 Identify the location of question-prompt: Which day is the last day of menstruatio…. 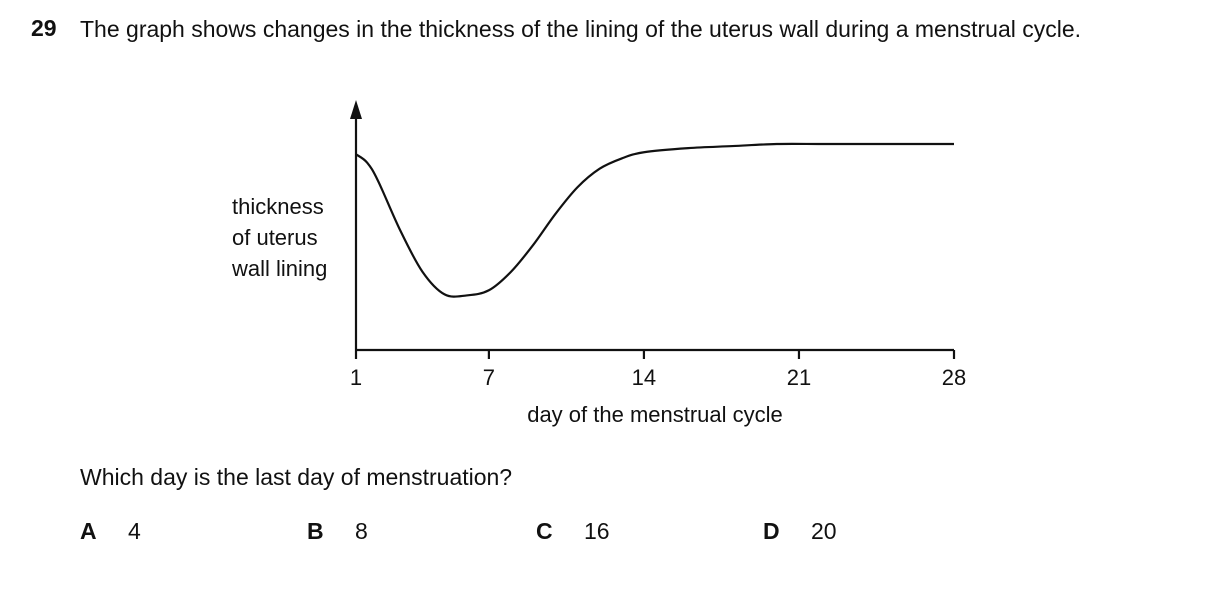
(296, 477).